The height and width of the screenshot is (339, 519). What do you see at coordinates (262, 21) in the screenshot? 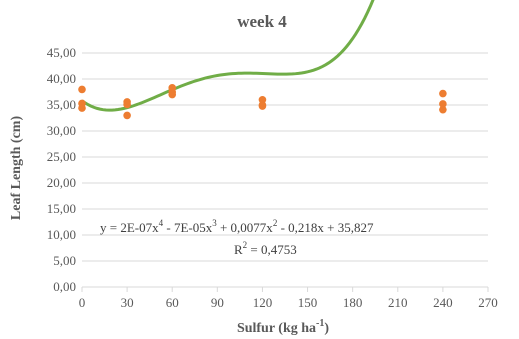
I see `chart-title: week 4` at bounding box center [262, 21].